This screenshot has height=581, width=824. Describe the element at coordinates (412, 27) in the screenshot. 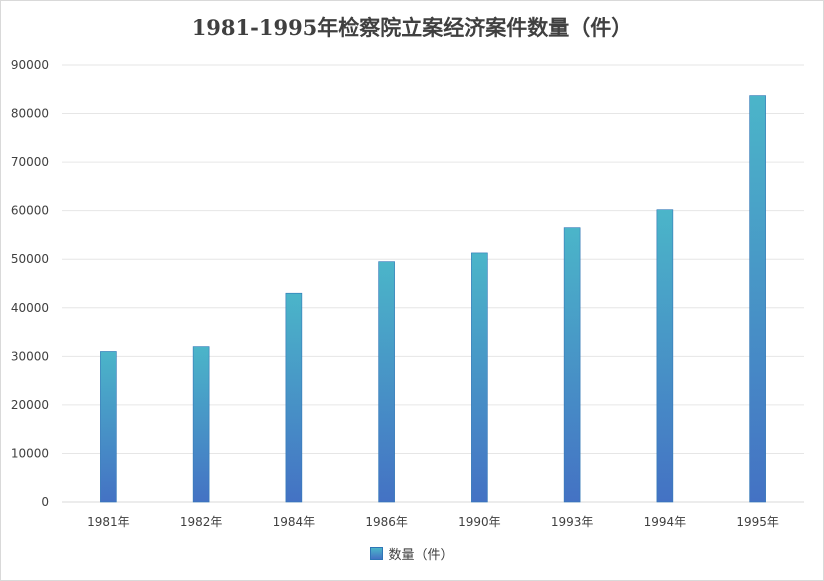

I see `chart-title: 1981-1995年检察院立案经济案件数量（件）` at that location.